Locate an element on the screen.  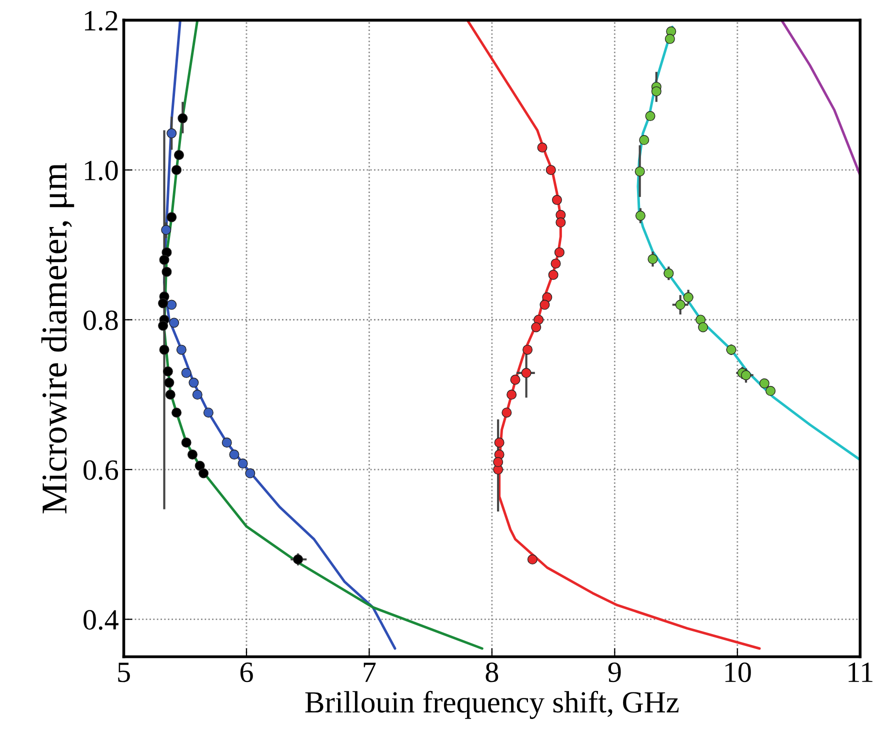
x-tick-label: 7 is located at coordinates (370, 672).